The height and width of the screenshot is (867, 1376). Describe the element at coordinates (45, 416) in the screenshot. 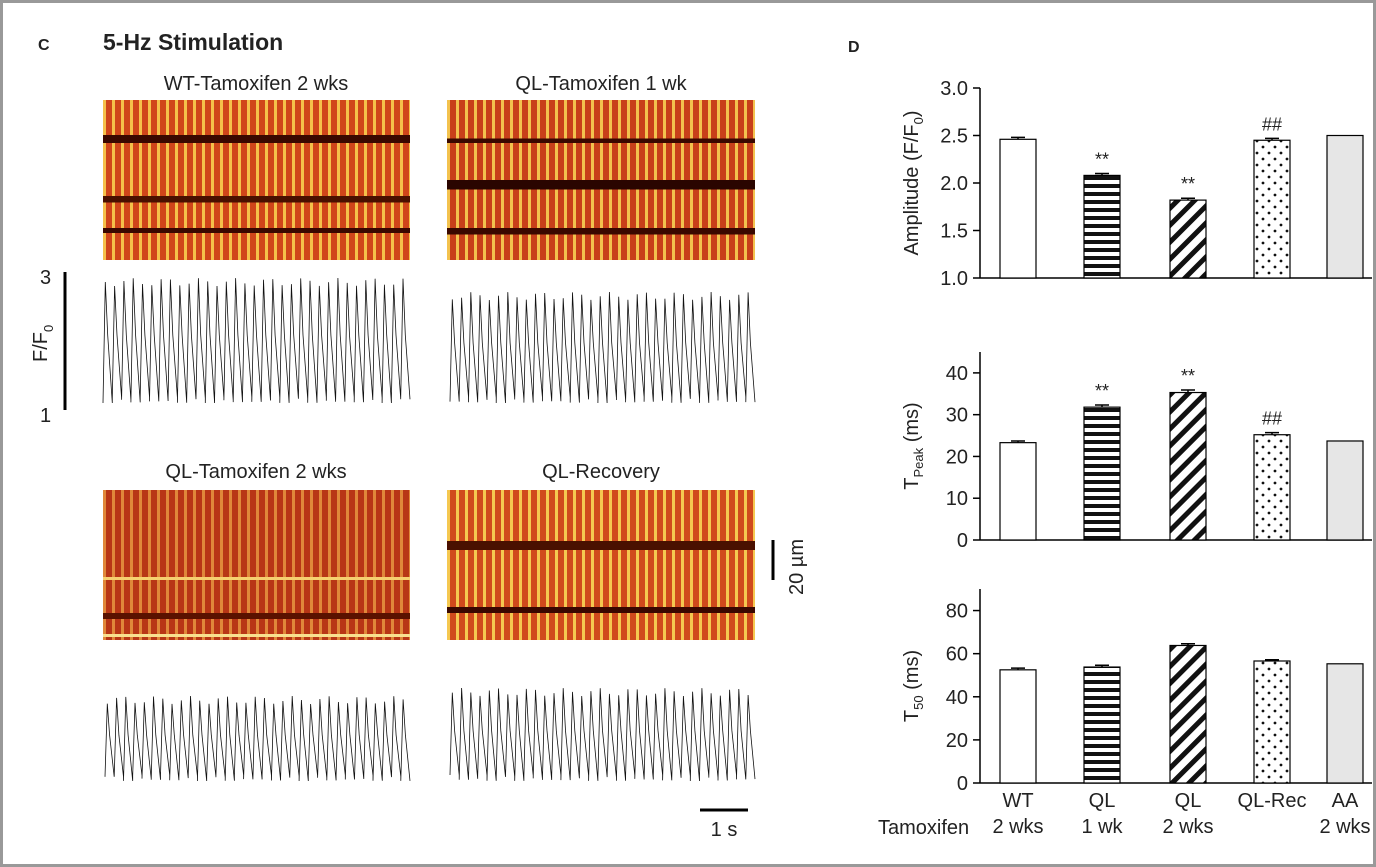

I see `scale-label: 1` at that location.